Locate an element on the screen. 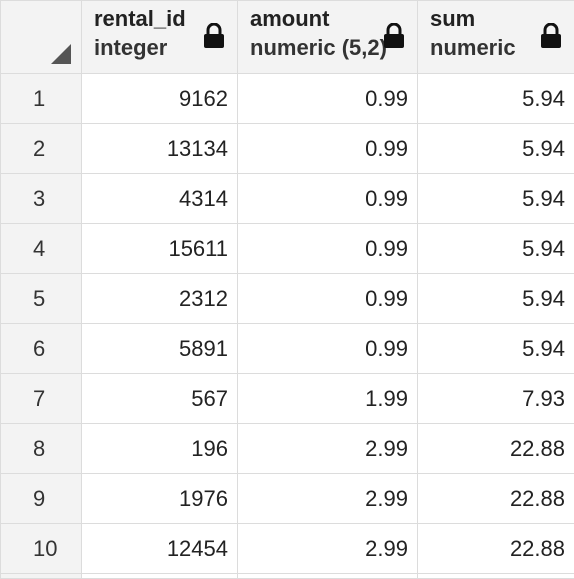 The width and height of the screenshot is (574, 579). cell-rental-id: 196 is located at coordinates (160, 449).